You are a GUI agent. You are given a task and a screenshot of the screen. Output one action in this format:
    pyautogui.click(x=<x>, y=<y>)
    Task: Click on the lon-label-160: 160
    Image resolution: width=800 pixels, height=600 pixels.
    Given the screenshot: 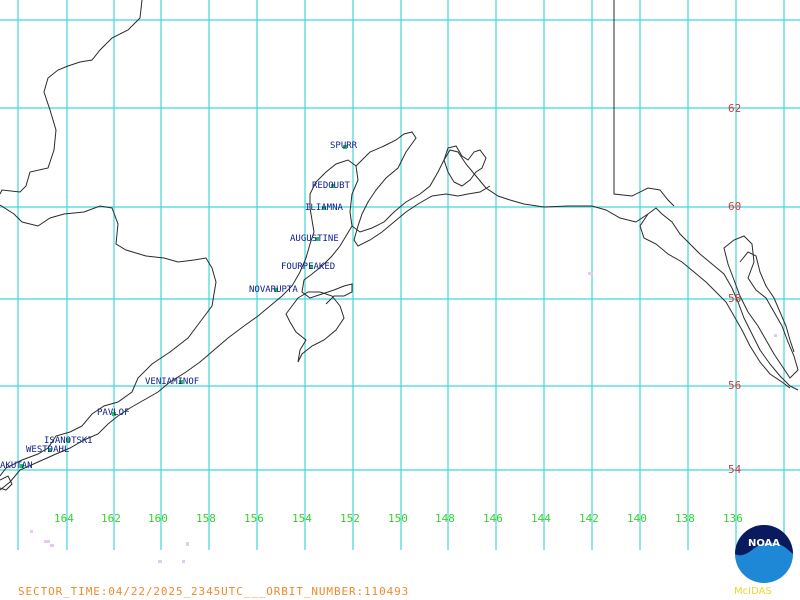 What is the action you would take?
    pyautogui.click(x=158, y=518)
    